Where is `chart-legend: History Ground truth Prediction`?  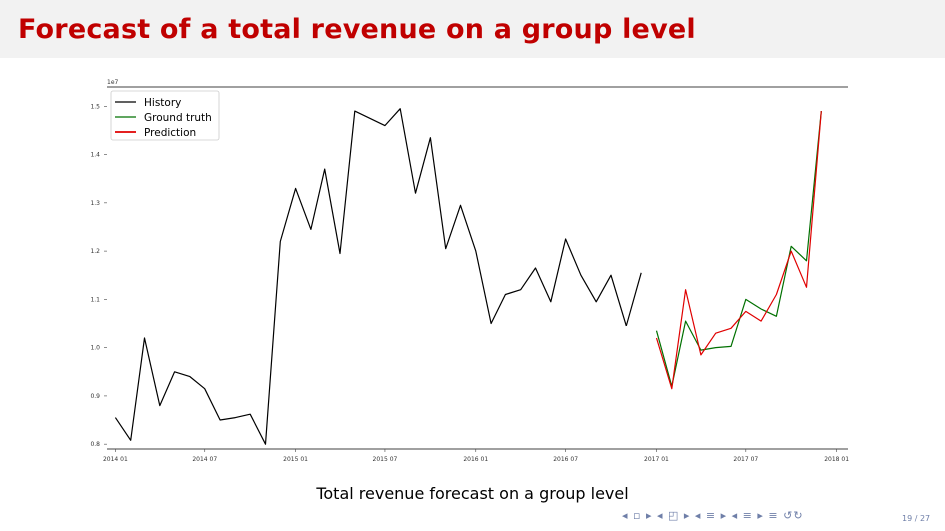 chart-legend: History Ground truth Prediction is located at coordinates (165, 115).